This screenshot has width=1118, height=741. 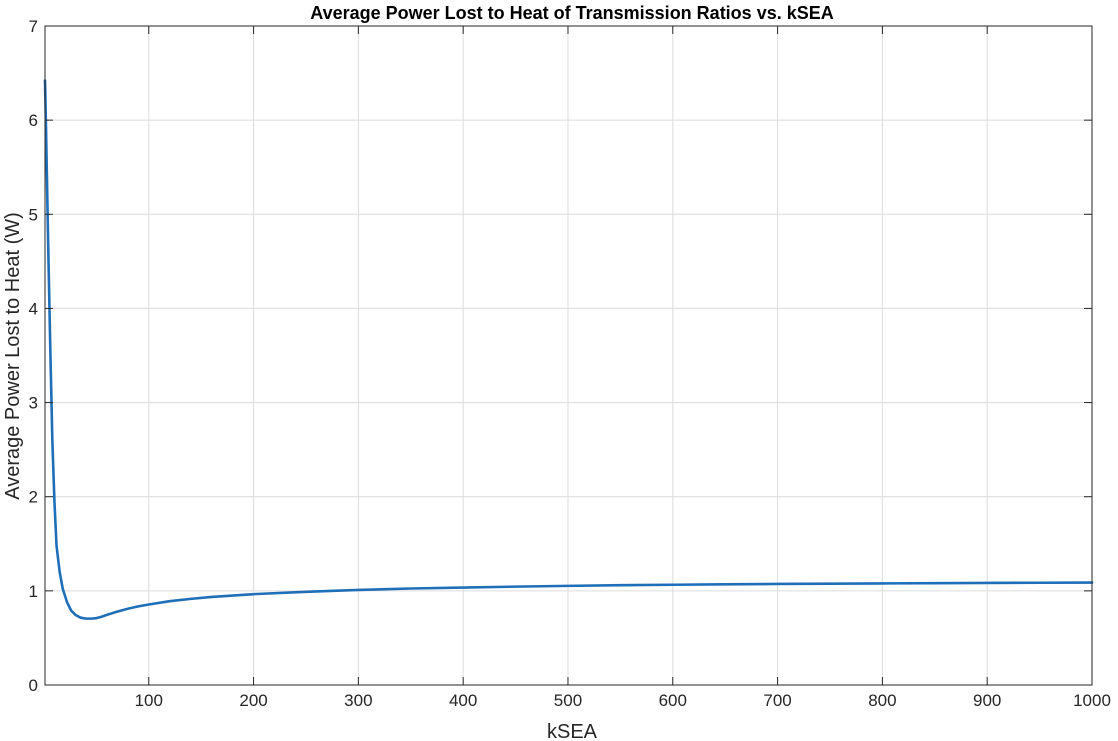 What do you see at coordinates (1092, 700) in the screenshot?
I see `x-tick-label: 1000` at bounding box center [1092, 700].